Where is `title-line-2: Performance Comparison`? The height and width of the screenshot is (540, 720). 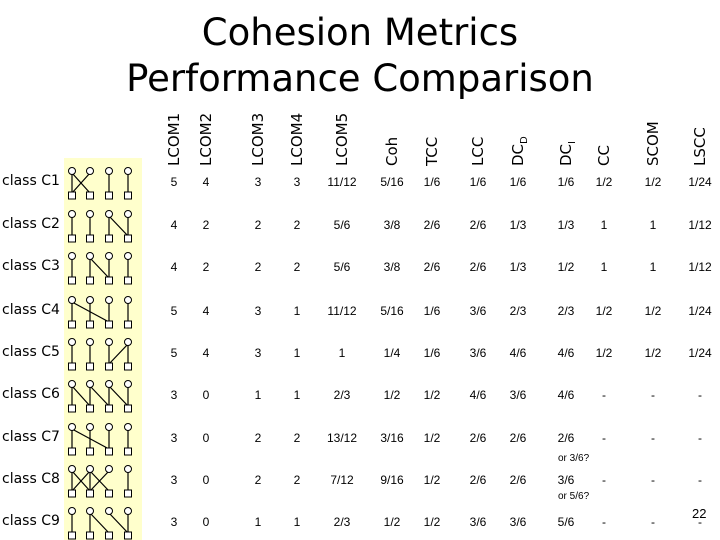 title-line-2: Performance Comparison is located at coordinates (360, 78).